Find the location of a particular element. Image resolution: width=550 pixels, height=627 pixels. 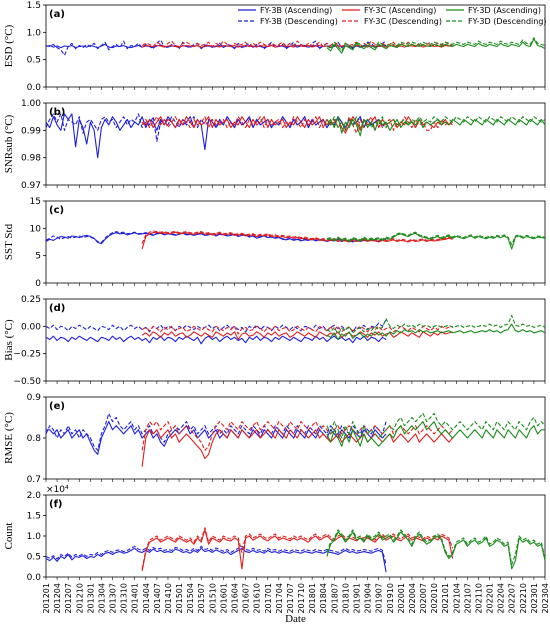

legend-label: FY-3D (Ascending) is located at coordinates (504, 10).